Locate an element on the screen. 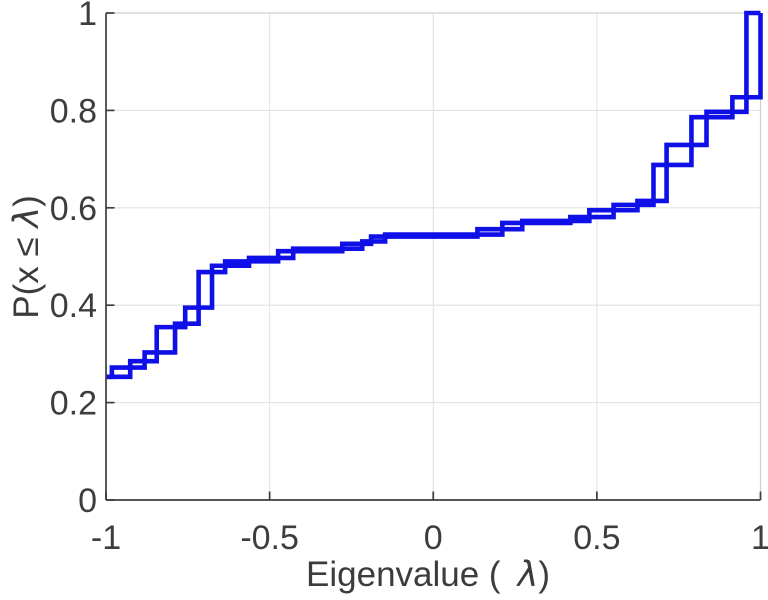 The height and width of the screenshot is (600, 768). y-tick-label: 0.6 is located at coordinates (73, 209).